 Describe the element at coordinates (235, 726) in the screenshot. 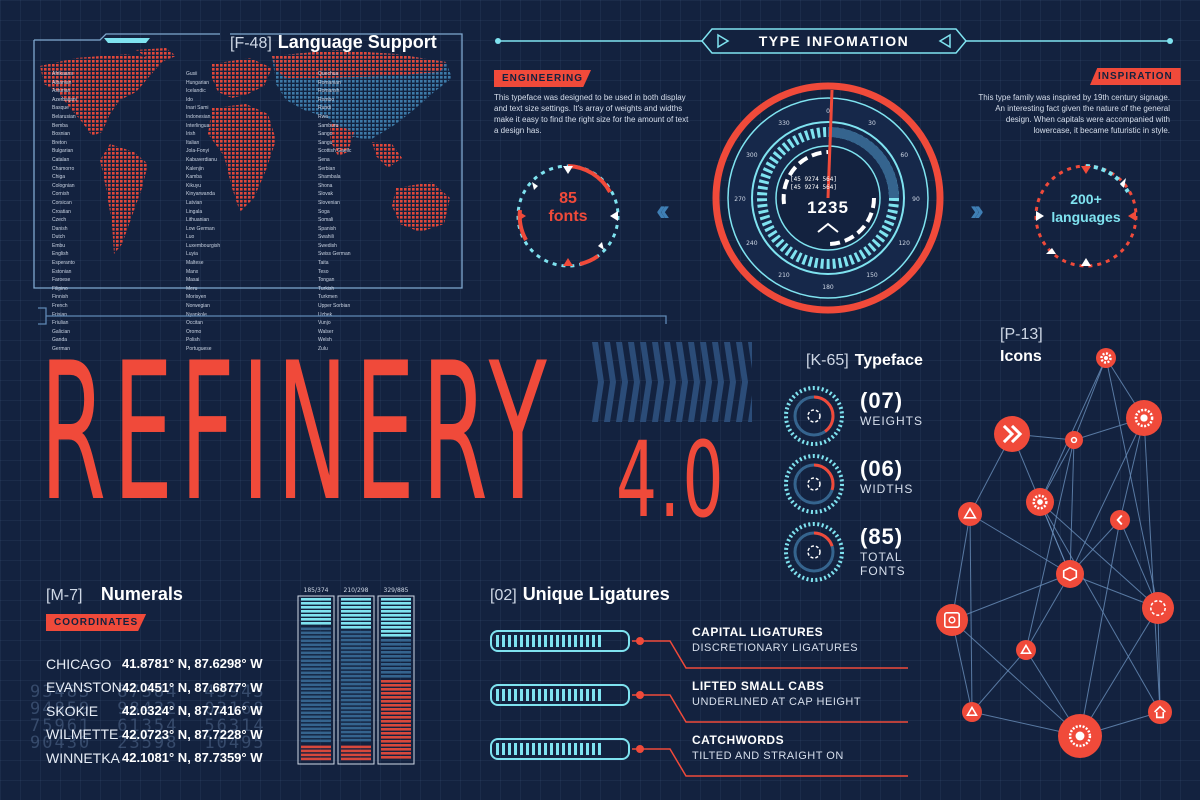

I see `ghost-digit: 56314` at that location.